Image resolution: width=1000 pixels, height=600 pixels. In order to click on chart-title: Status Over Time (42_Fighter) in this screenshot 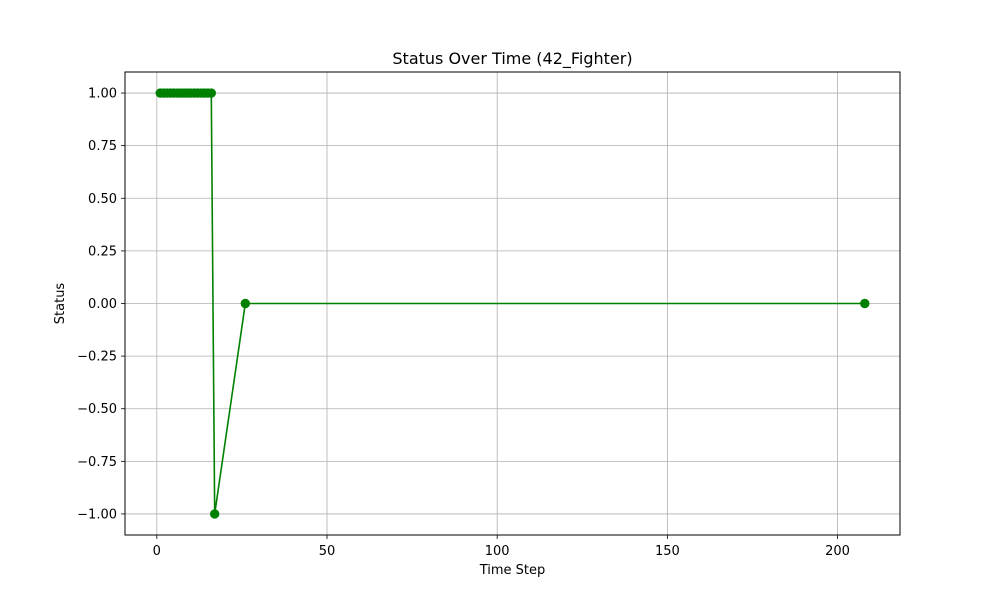, I will do `click(512, 59)`.